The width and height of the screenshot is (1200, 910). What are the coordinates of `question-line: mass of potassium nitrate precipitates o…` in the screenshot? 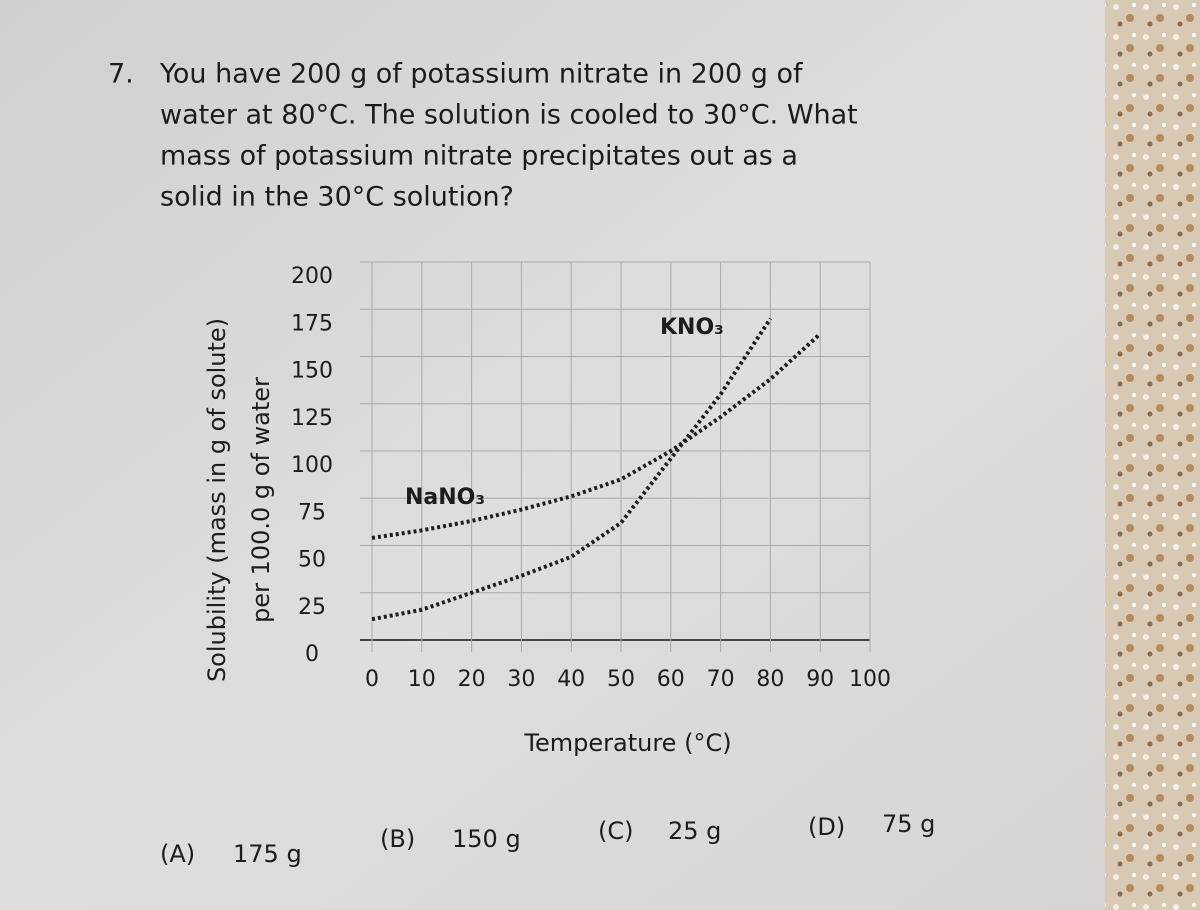 It's located at (479, 156).